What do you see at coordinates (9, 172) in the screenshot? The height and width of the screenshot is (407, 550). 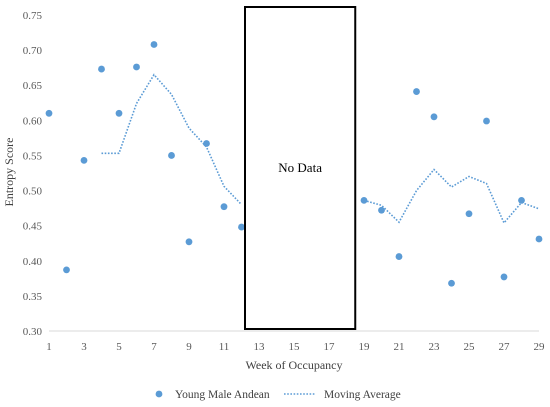 I see `y-axis-title: Entropy Score` at bounding box center [9, 172].